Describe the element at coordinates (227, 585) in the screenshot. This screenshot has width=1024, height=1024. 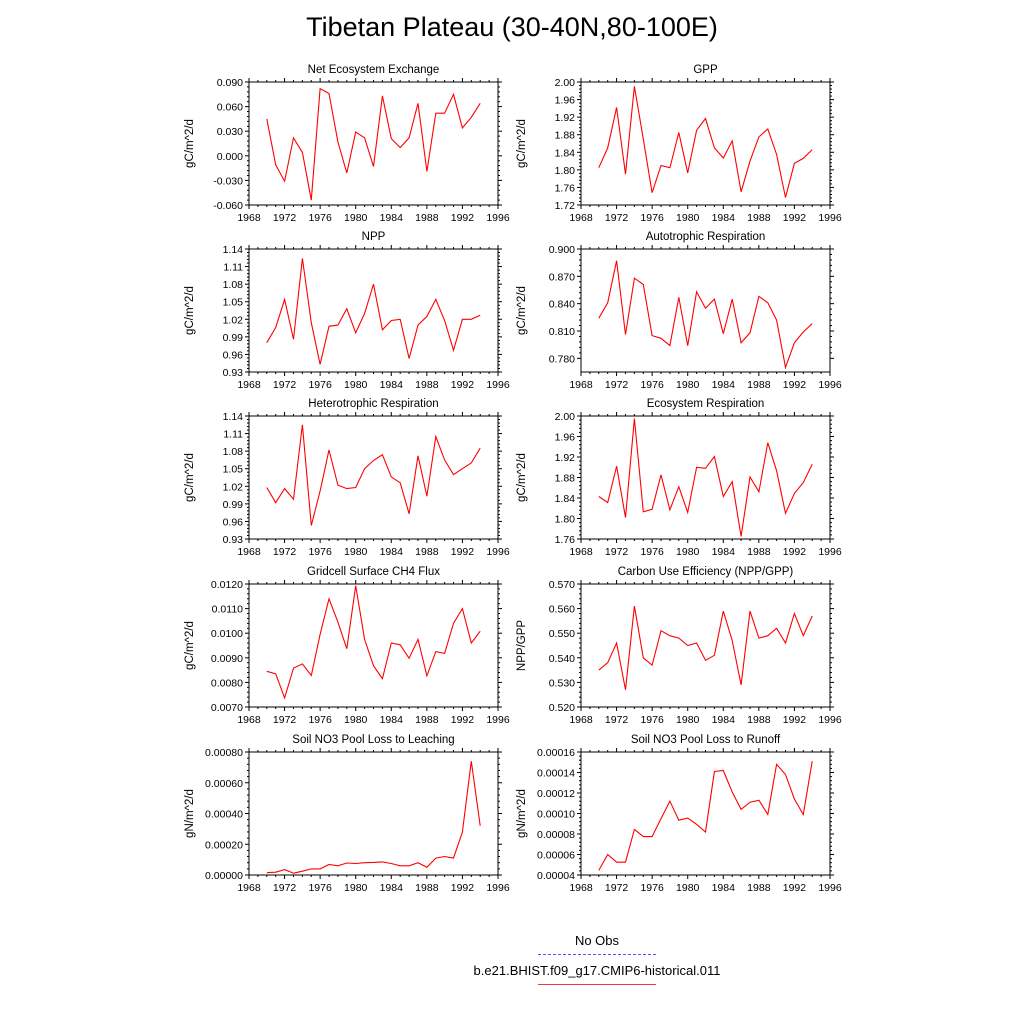
I see `y-tick-label: 0.0120` at that location.